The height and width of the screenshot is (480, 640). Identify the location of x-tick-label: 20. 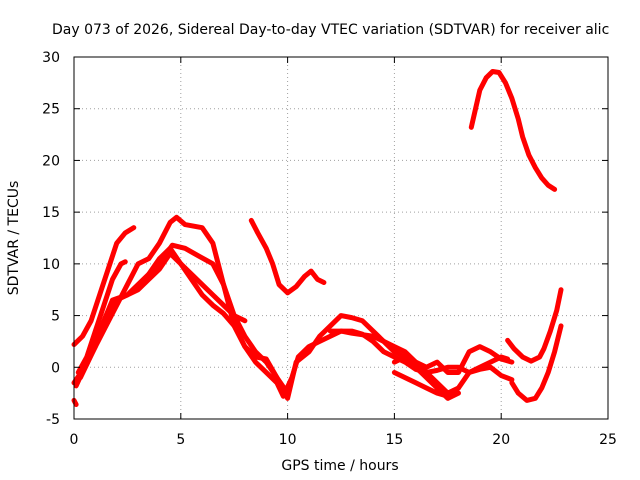
(501, 440).